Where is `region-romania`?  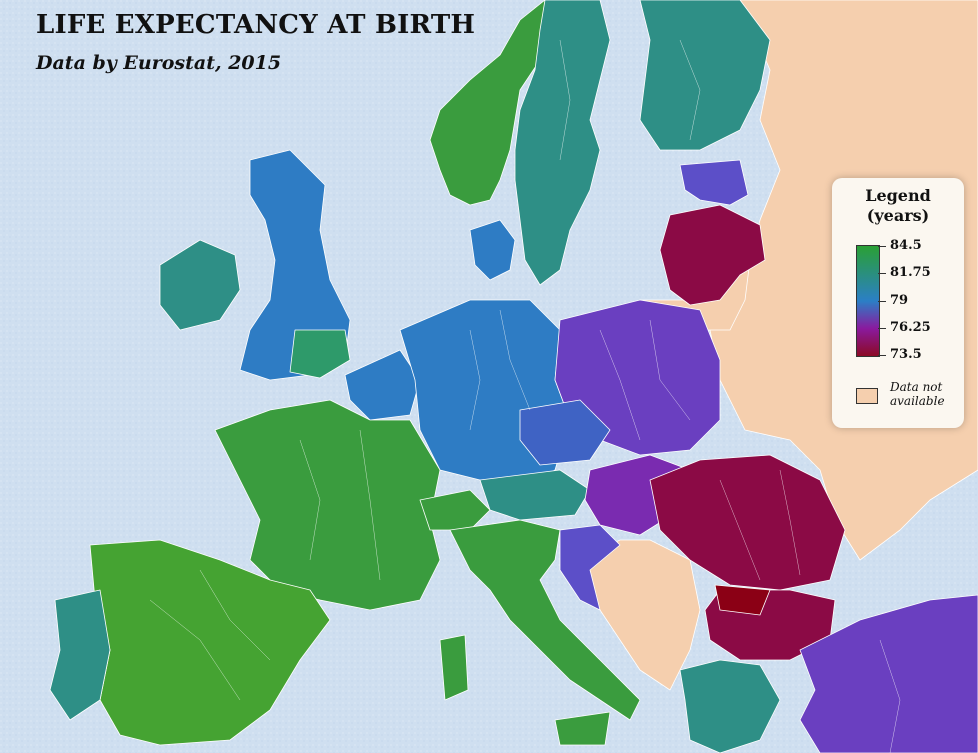 region-romania is located at coordinates (747, 522).